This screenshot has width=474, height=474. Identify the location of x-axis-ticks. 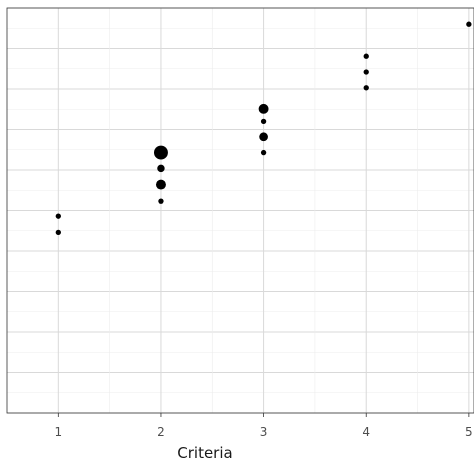
(263, 415).